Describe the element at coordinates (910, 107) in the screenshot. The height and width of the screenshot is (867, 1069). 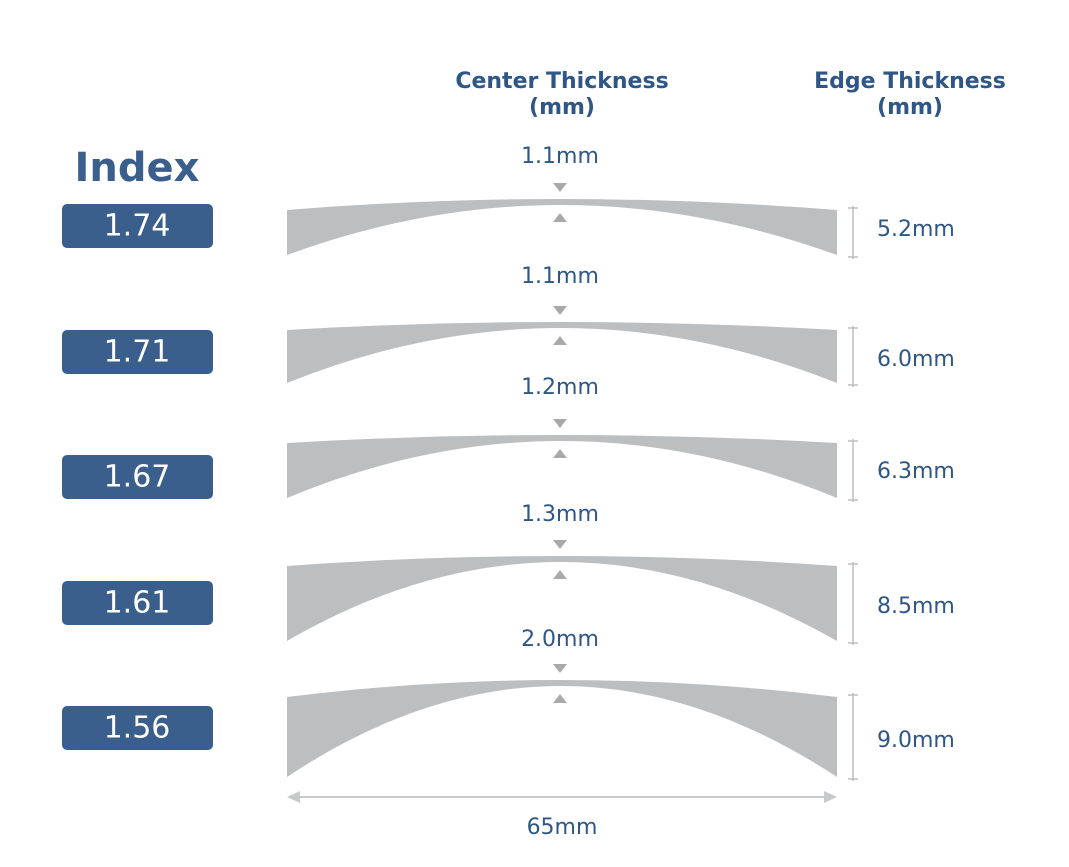
I see `edge-header-unit: (mm)` at that location.